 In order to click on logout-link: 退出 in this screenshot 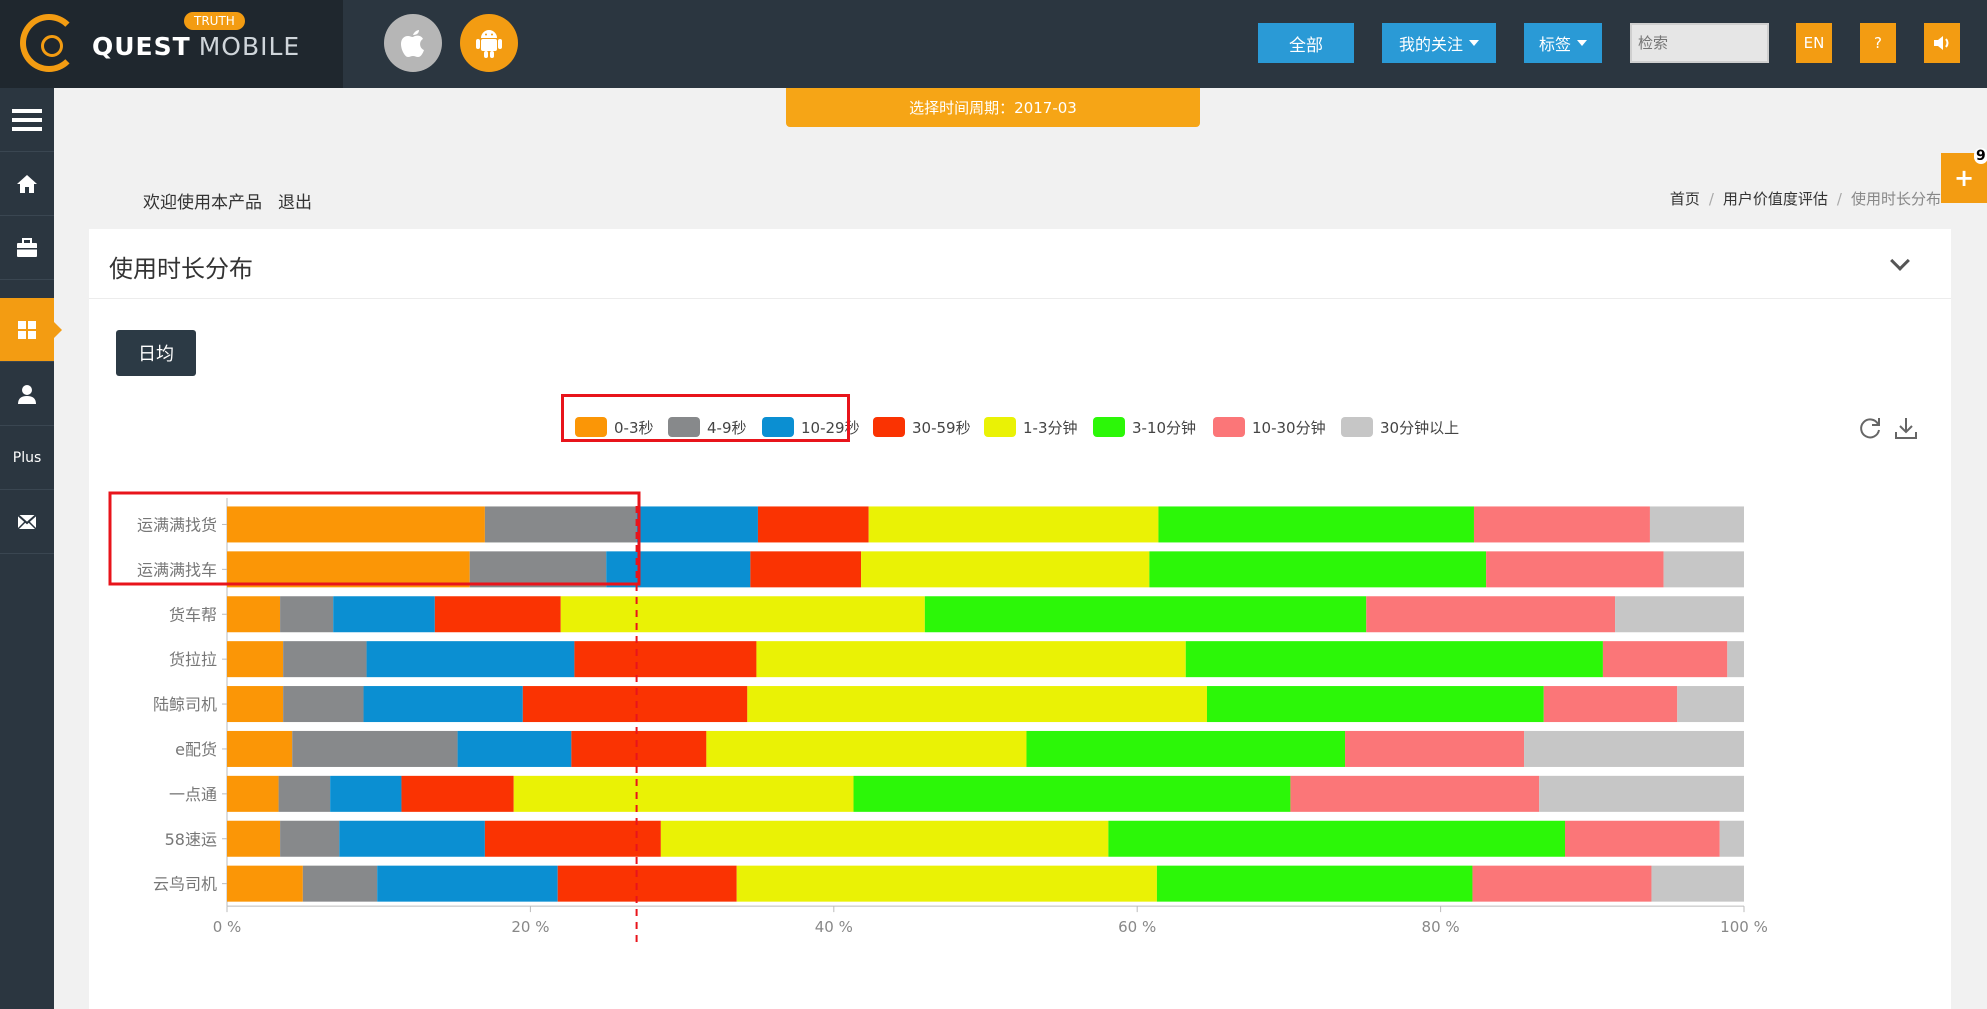, I will do `click(295, 203)`.